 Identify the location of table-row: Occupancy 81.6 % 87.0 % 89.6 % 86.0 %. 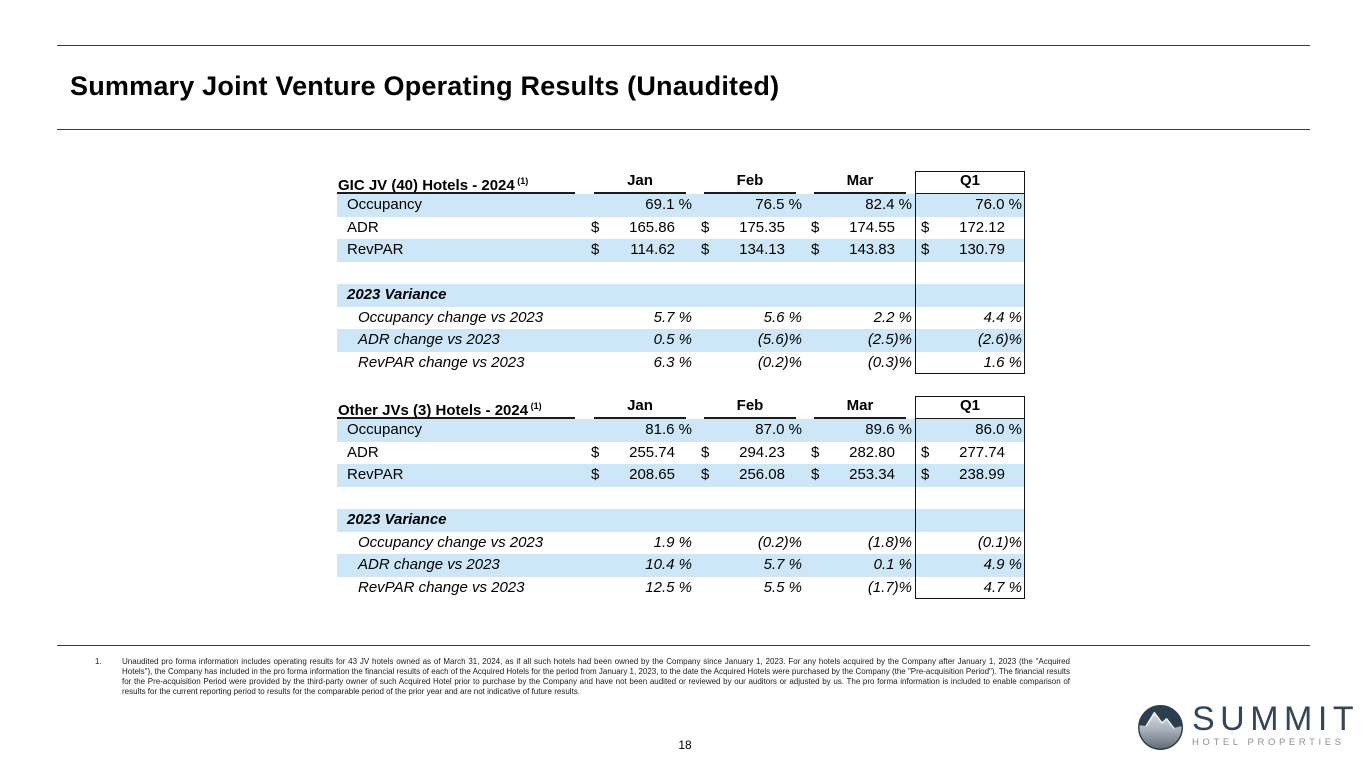
(681, 430).